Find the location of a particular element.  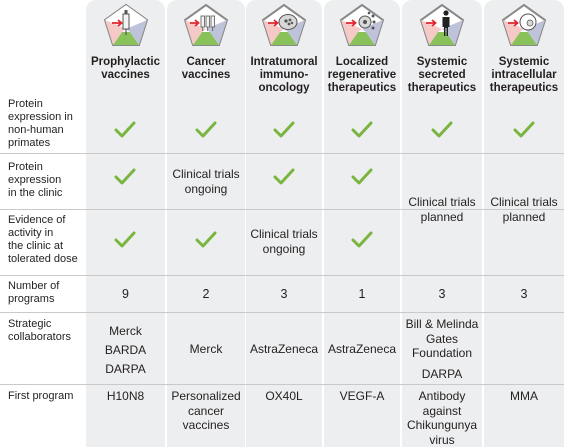

column-bg-intratumoral is located at coordinates (284, 223).